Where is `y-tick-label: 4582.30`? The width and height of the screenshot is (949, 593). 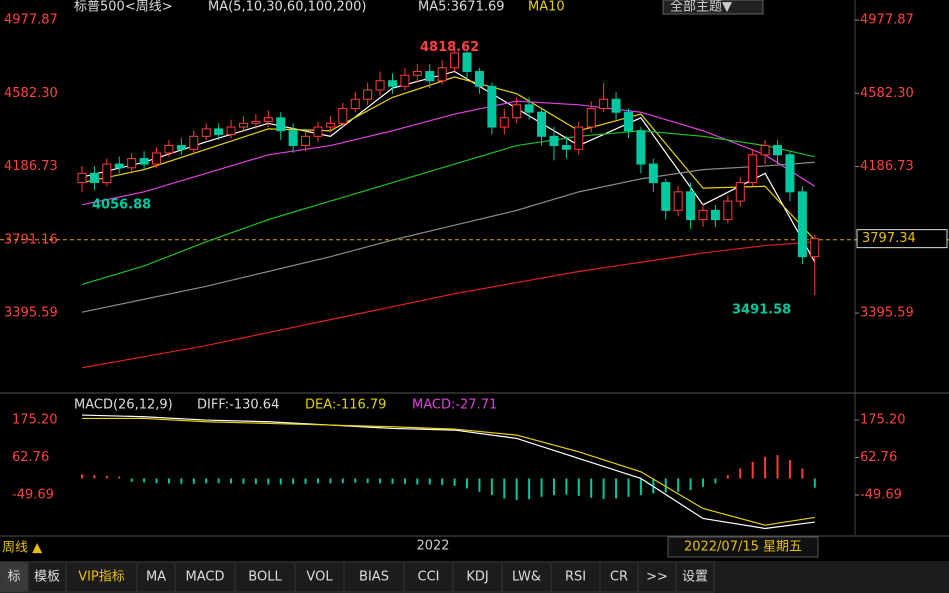
y-tick-label: 4582.30 is located at coordinates (31, 93).